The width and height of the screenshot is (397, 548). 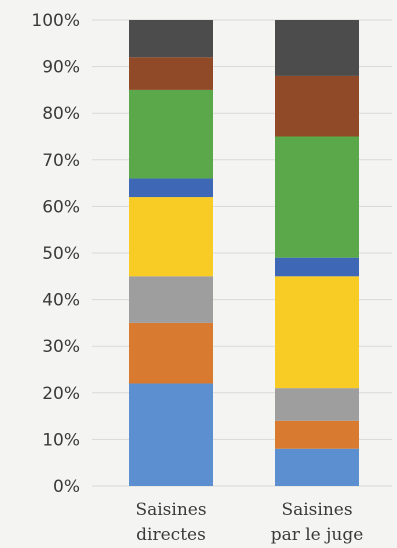 I want to click on x-category-label: par le juge, so click(x=317, y=535).